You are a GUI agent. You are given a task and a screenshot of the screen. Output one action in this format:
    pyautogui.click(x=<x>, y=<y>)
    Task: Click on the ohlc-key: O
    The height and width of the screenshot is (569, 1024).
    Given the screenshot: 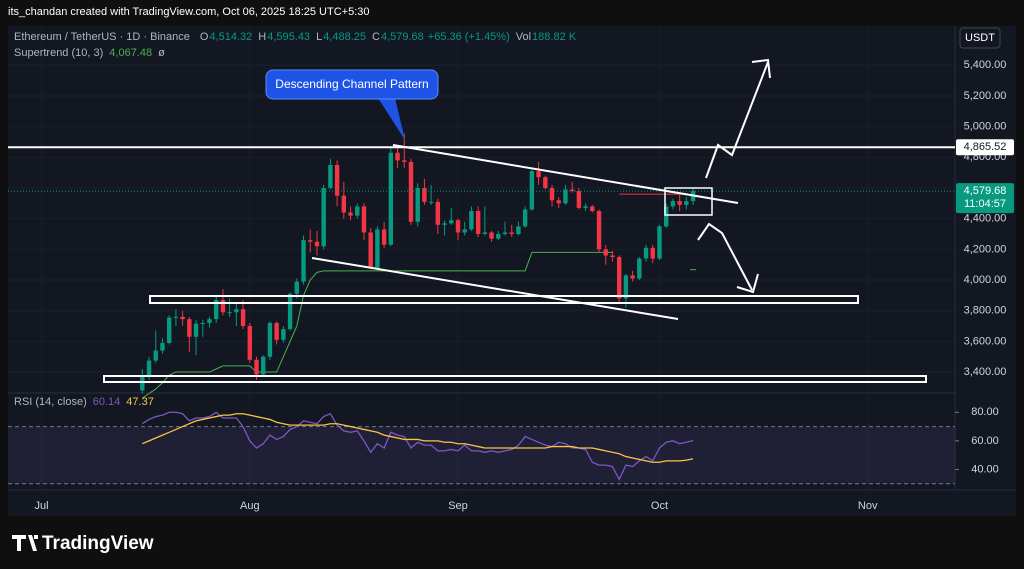 What is the action you would take?
    pyautogui.click(x=204, y=37)
    